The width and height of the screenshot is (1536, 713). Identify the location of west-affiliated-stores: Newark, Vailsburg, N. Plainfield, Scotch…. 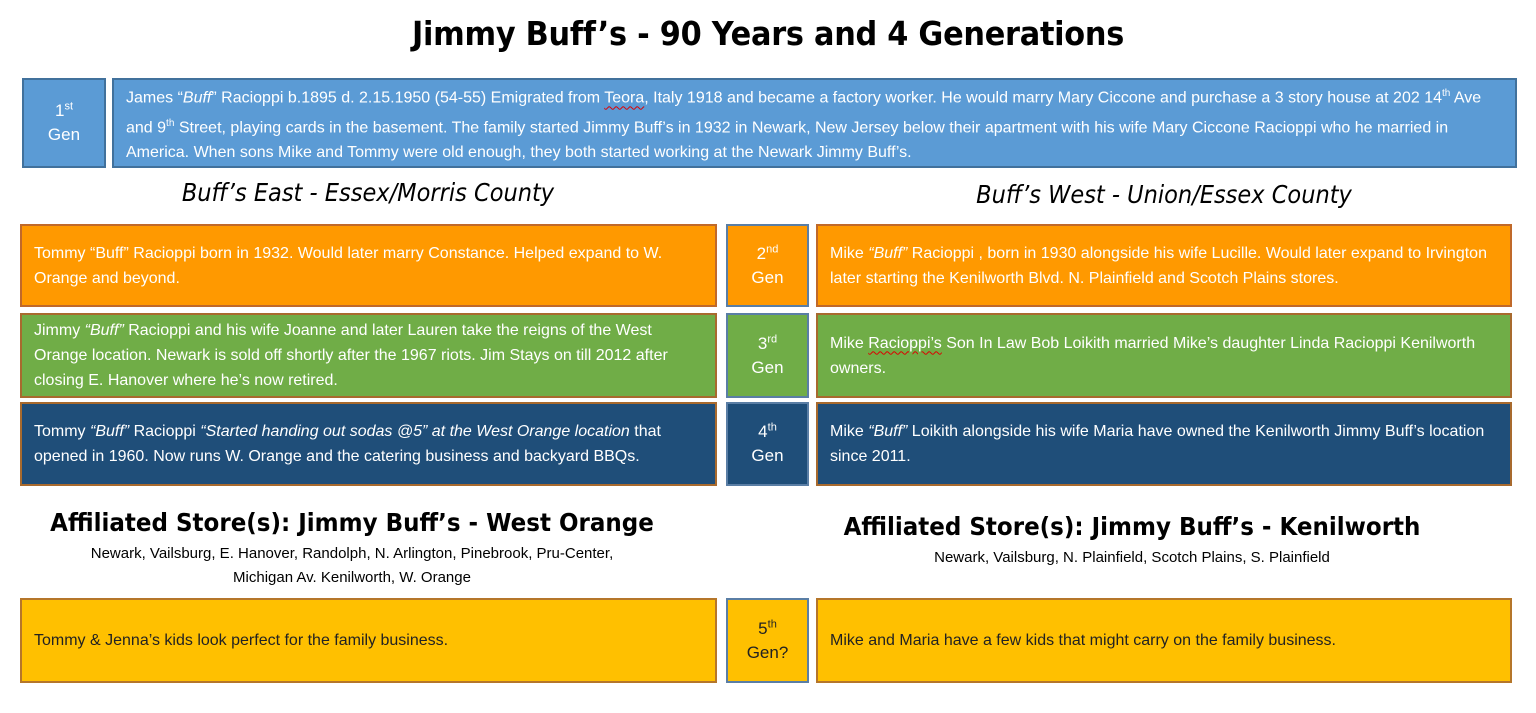
(1132, 557).